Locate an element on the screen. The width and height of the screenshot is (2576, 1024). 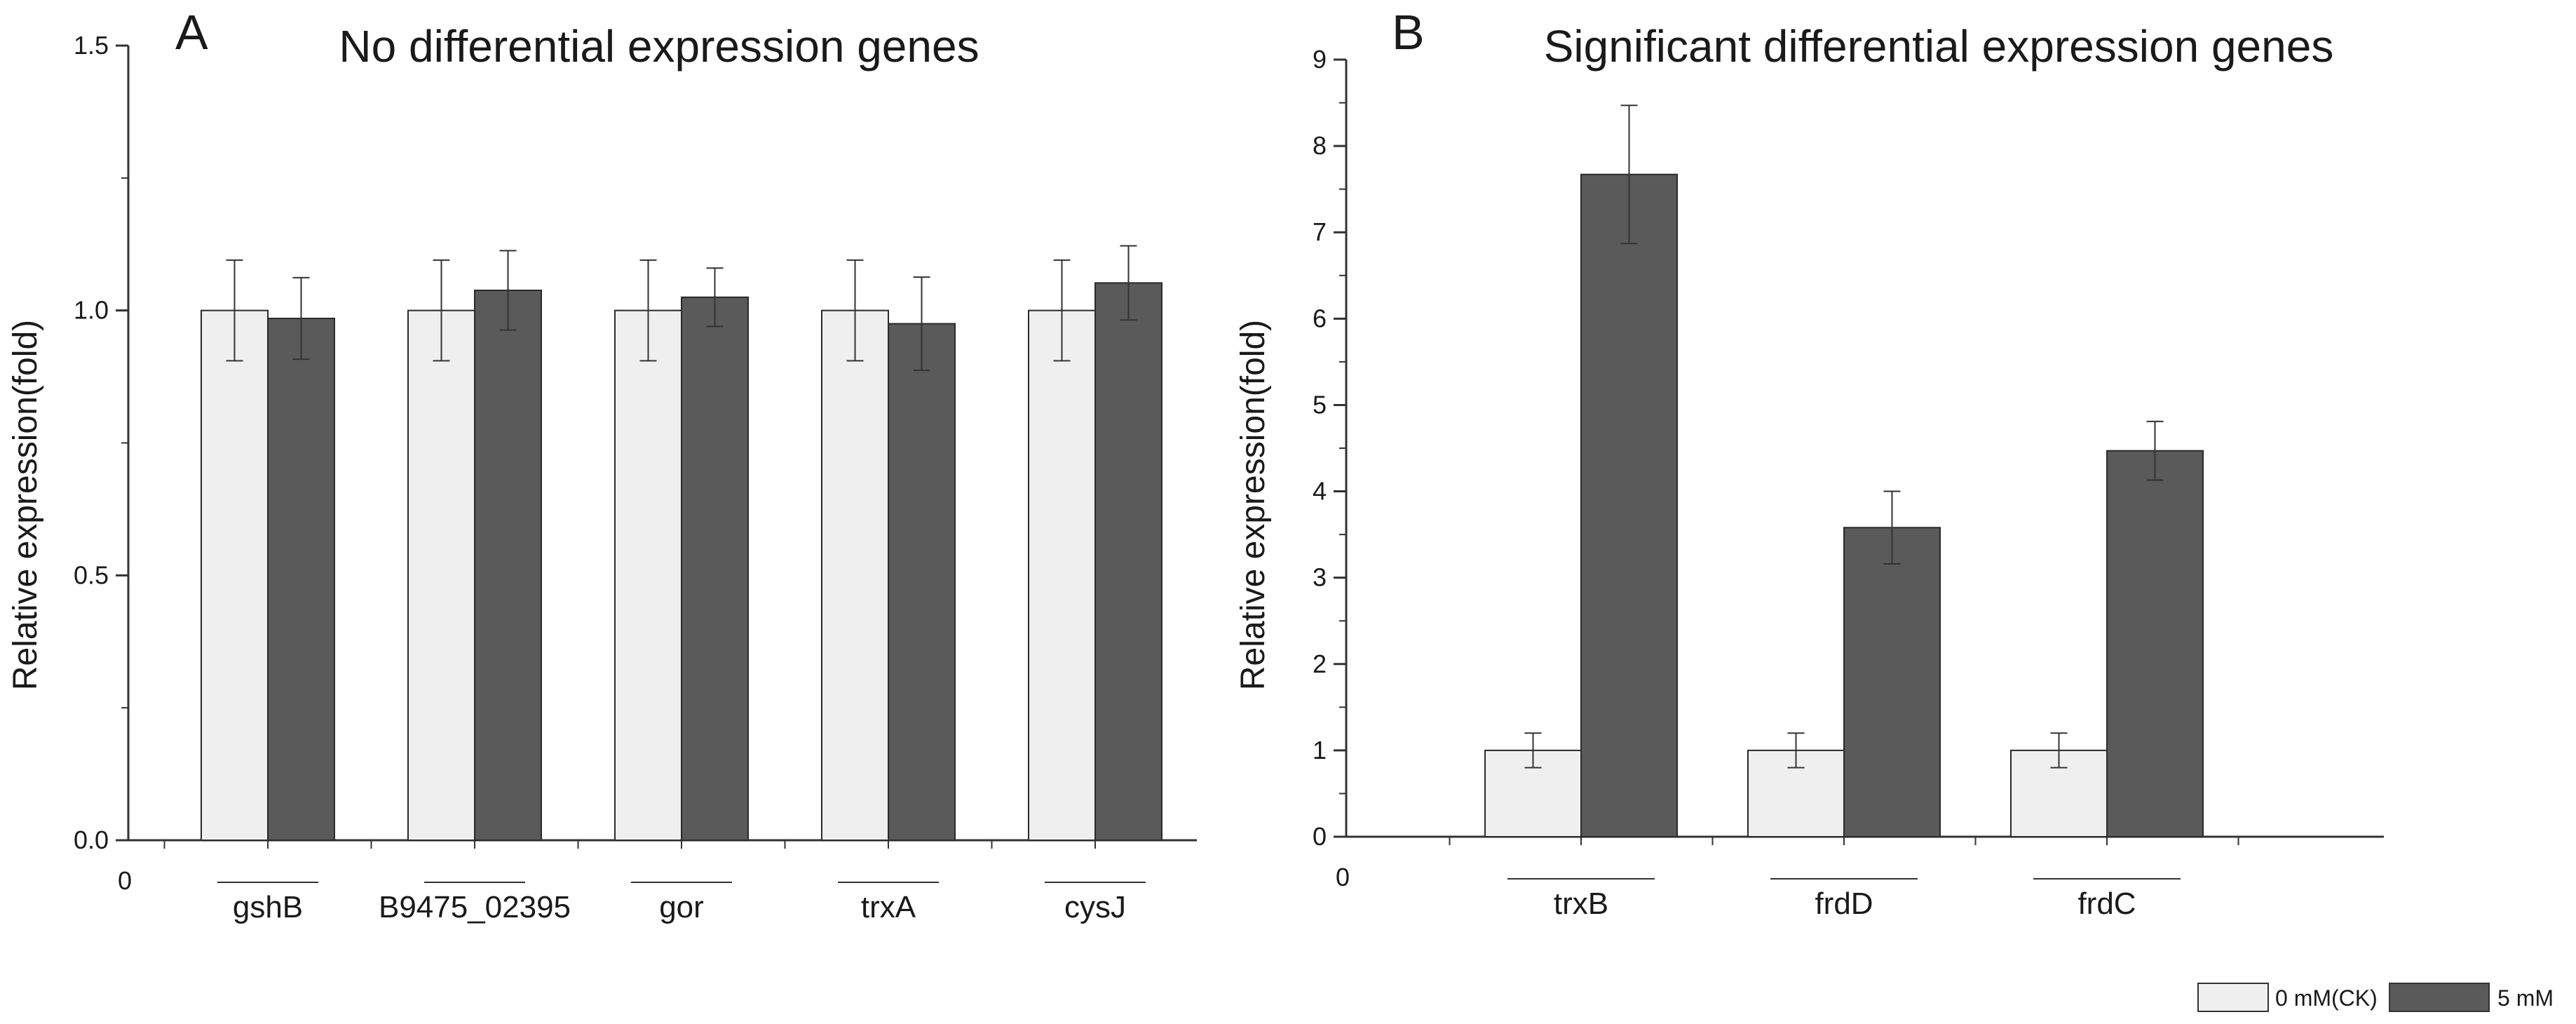
y-tick-label: 1 is located at coordinates (1320, 750).